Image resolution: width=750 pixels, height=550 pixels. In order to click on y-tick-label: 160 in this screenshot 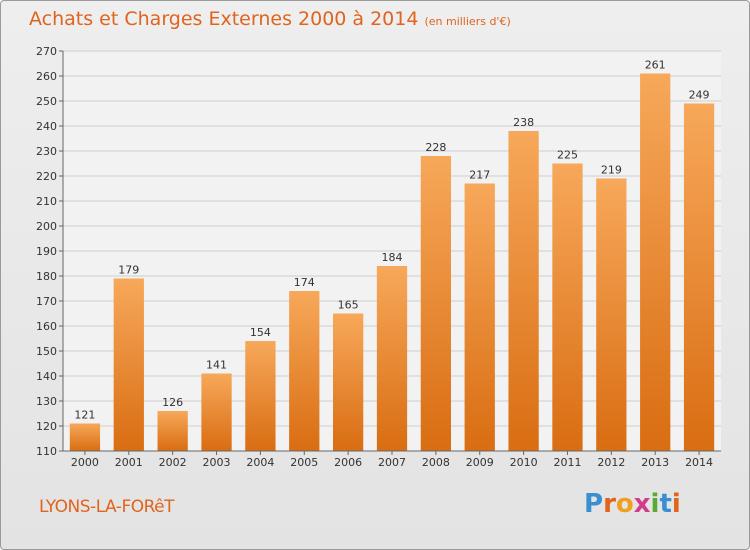, I will do `click(46, 326)`.